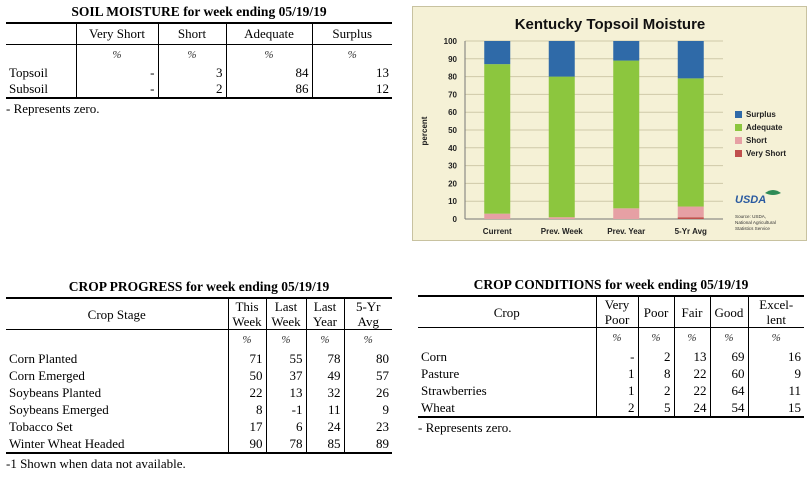 This screenshot has width=812, height=490. What do you see at coordinates (324, 375) in the screenshot?
I see `cell: 49` at bounding box center [324, 375].